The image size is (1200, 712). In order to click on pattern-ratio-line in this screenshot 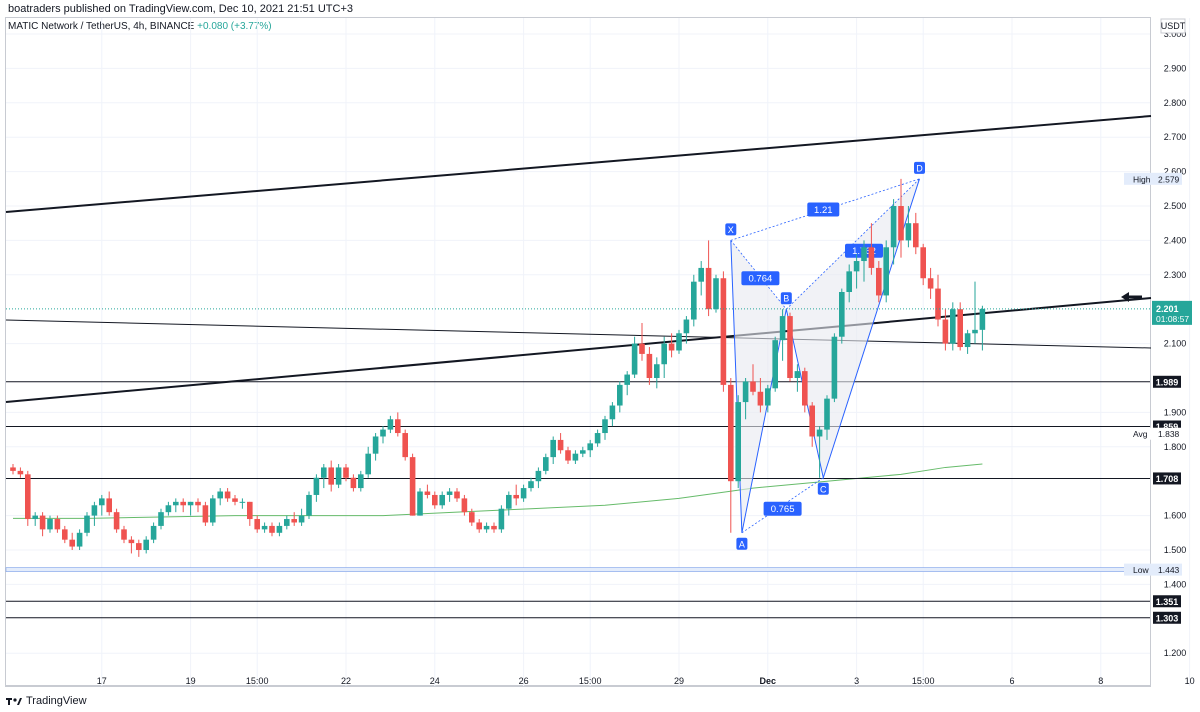, I will do `click(825, 209)`.